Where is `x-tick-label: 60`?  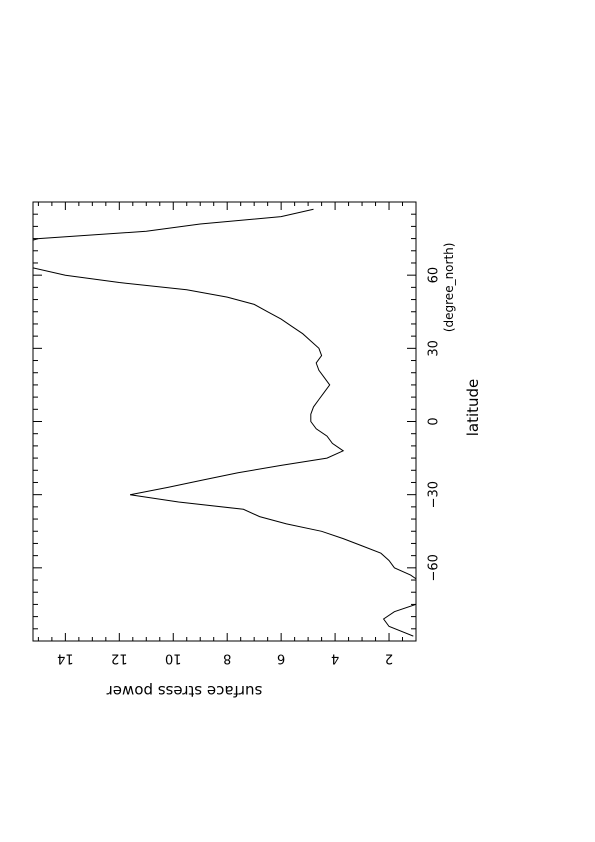 x-tick-label: 60 is located at coordinates (434, 275).